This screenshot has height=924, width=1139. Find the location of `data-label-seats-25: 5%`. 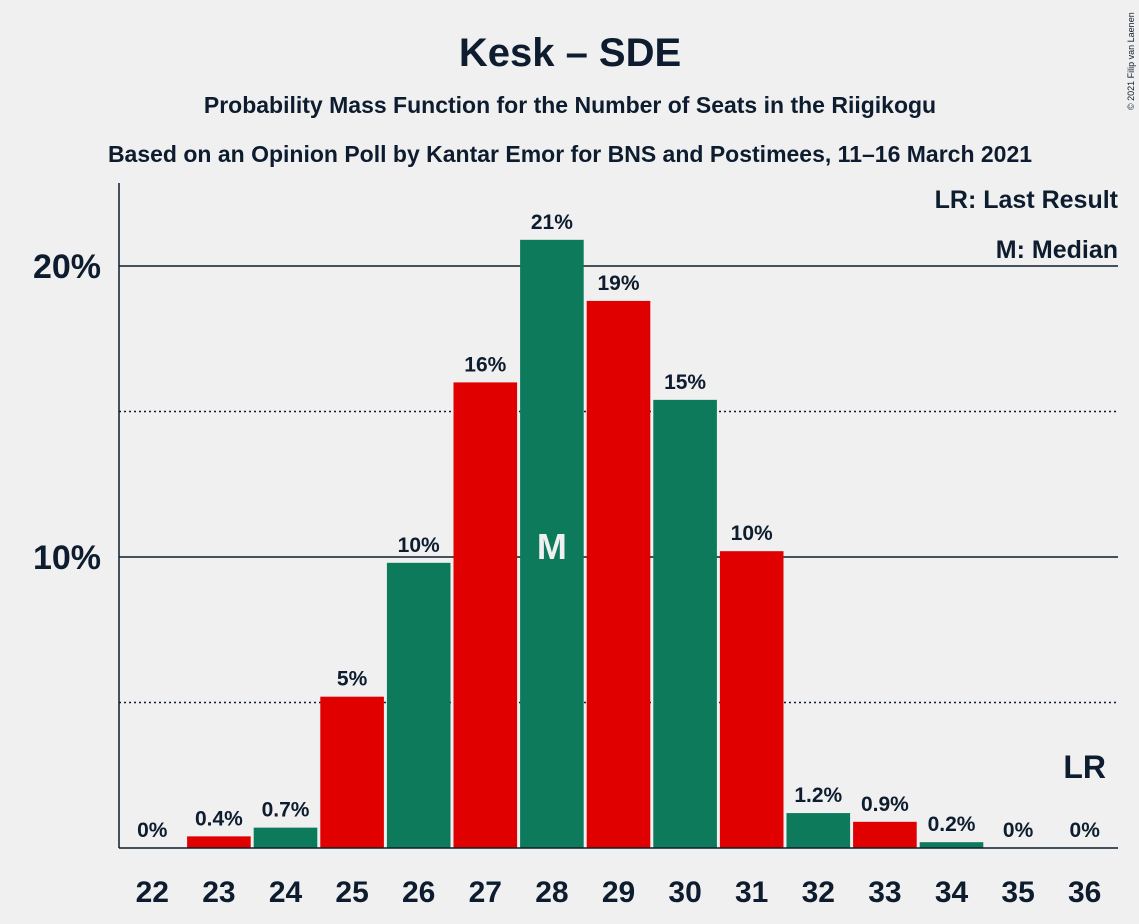

data-label-seats-25: 5% is located at coordinates (352, 679).